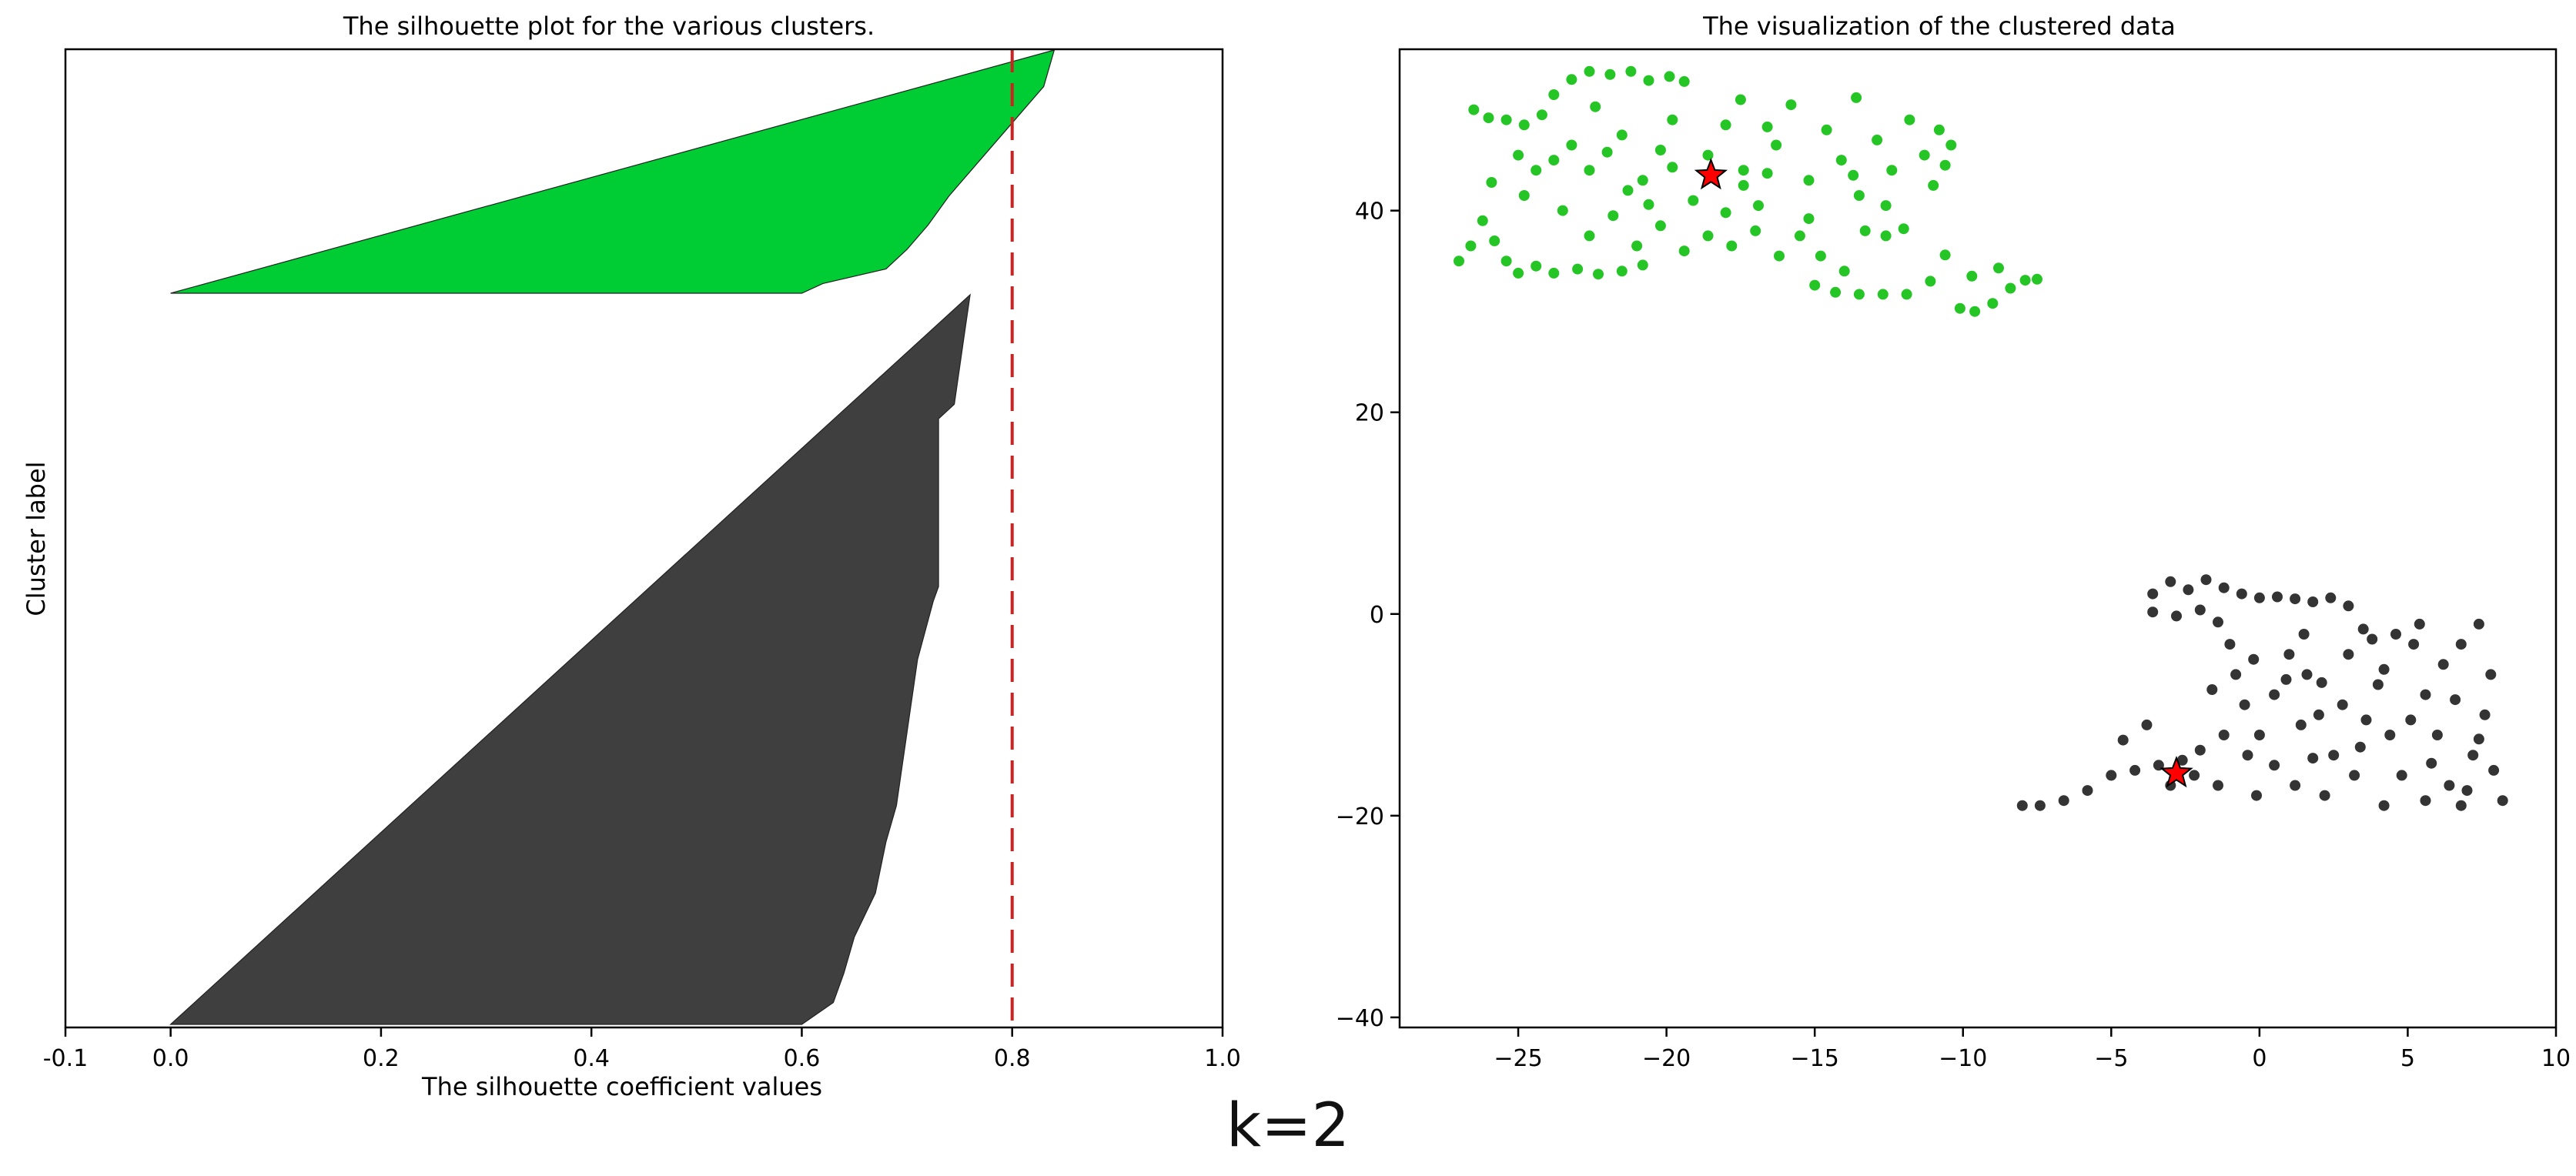 The width and height of the screenshot is (2576, 1176). What do you see at coordinates (2111, 1058) in the screenshot?
I see `scatter-x-tick-label: −5` at bounding box center [2111, 1058].